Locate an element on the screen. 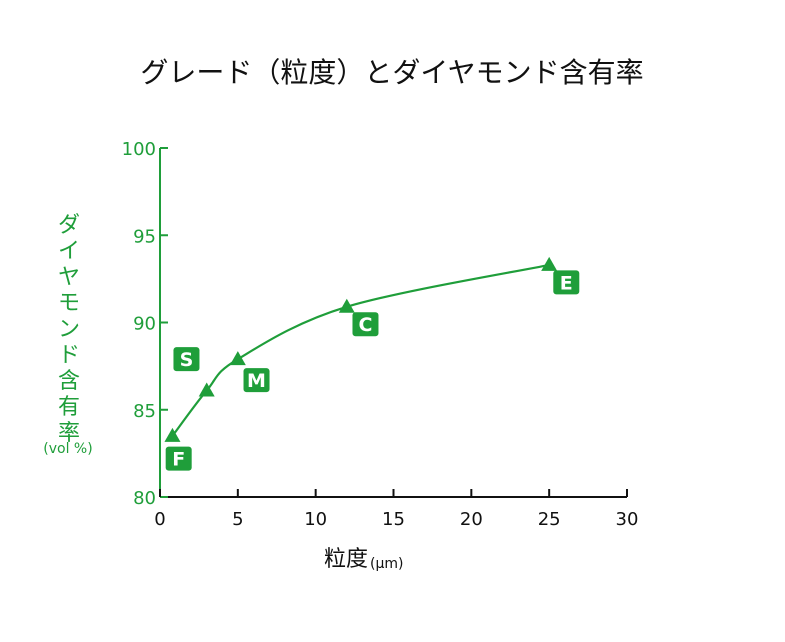 The image size is (785, 642). y-axis-label-char: イ is located at coordinates (69, 251).